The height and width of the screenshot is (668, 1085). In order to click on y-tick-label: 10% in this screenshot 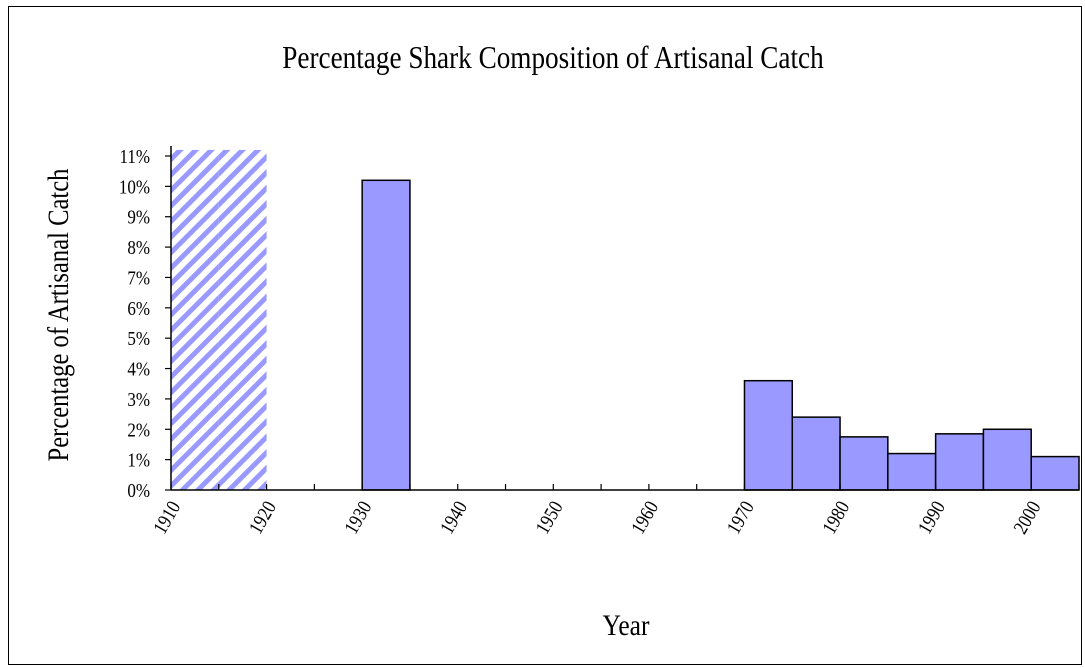, I will do `click(134, 187)`.